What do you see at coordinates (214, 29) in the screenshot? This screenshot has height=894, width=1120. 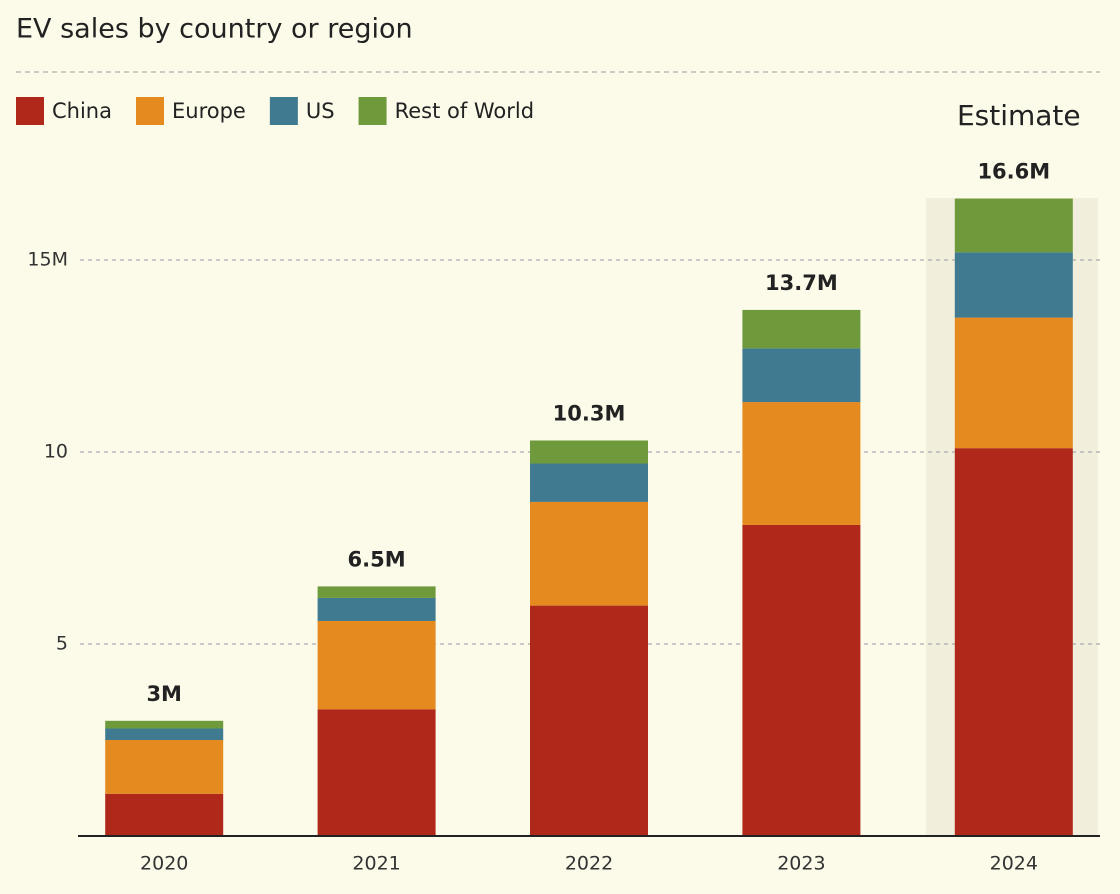 I see `chart-title: EV sales by country or region` at bounding box center [214, 29].